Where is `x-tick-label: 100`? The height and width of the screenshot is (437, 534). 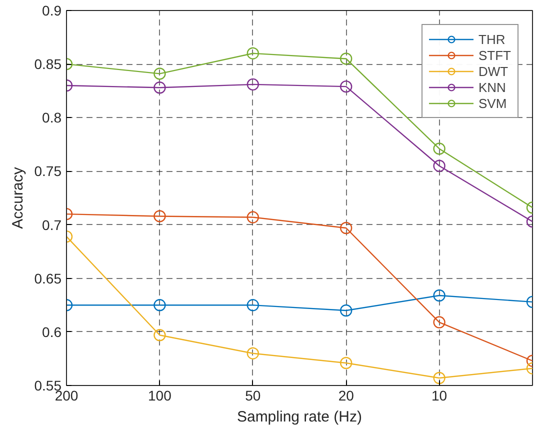 x-tick-label: 100 is located at coordinates (160, 396).